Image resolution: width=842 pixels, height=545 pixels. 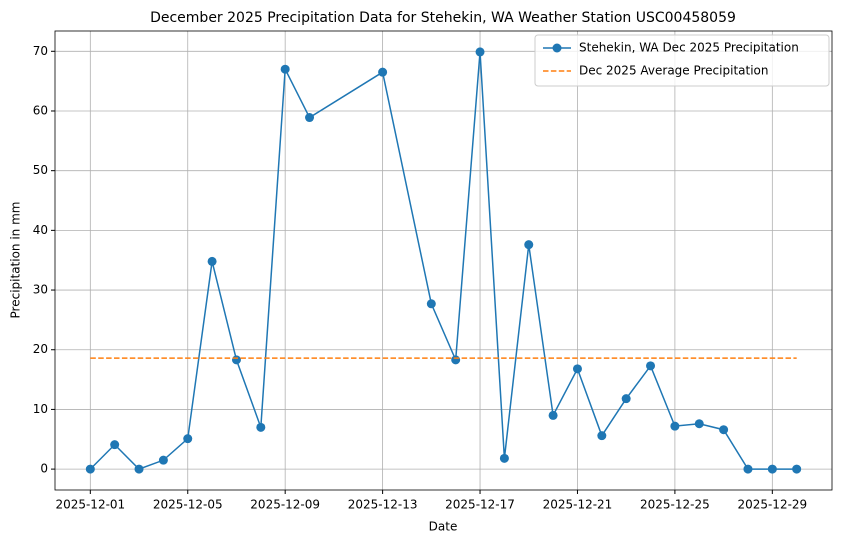 What do you see at coordinates (480, 505) in the screenshot?
I see `x-tick-label: 2025-12-17` at bounding box center [480, 505].